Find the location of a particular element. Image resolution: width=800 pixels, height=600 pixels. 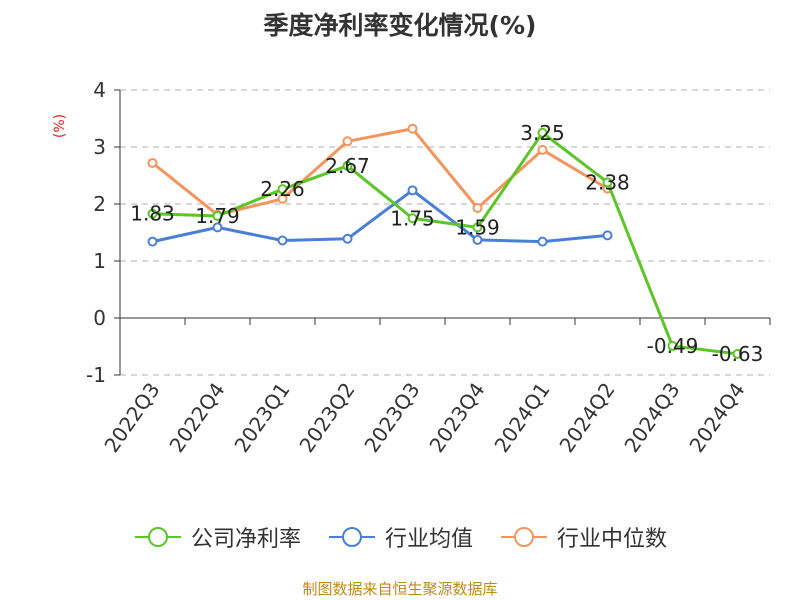

chart-title: 季度净利率变化情况(%) is located at coordinates (400, 25).